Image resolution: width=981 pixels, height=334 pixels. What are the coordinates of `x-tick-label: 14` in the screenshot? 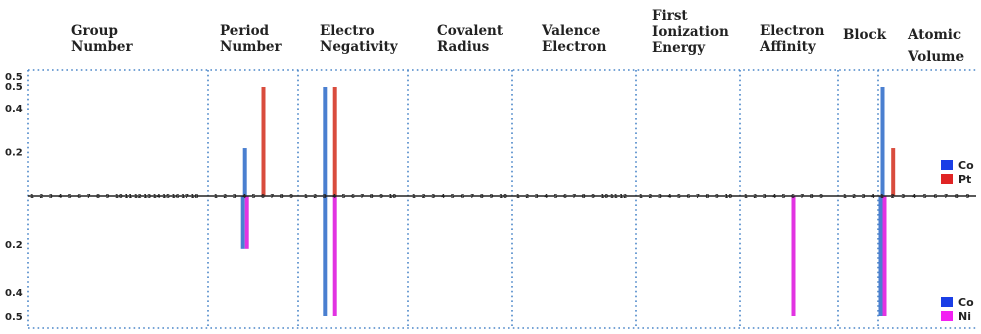 It's located at (157, 197).